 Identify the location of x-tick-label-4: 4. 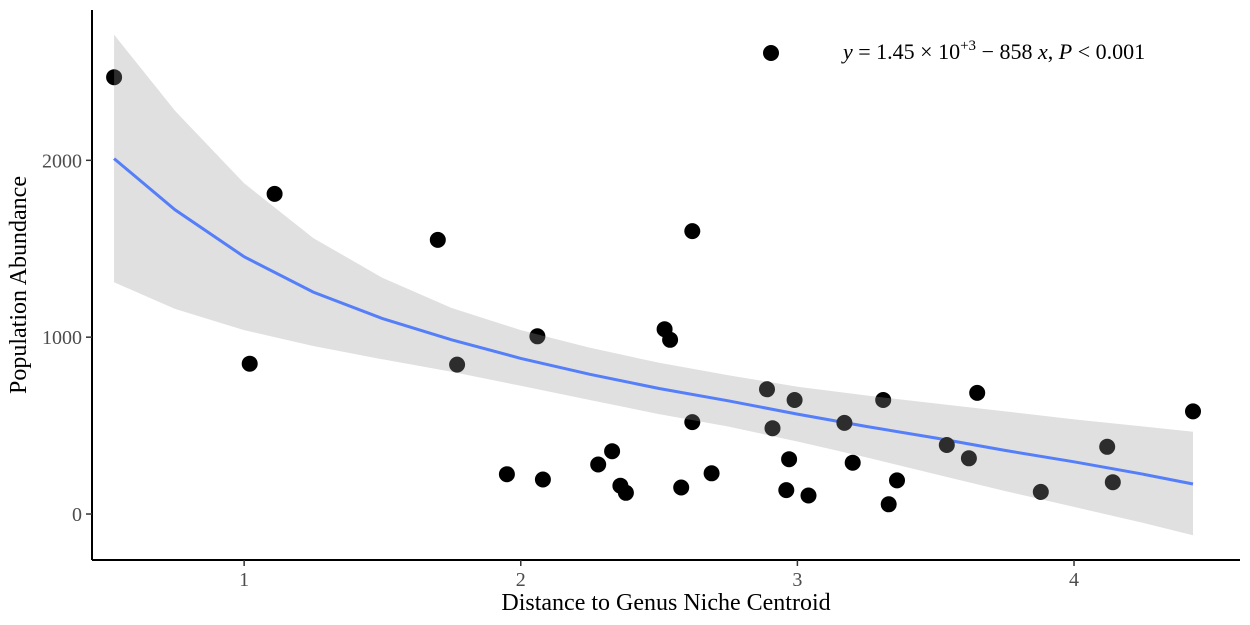
(1074, 580).